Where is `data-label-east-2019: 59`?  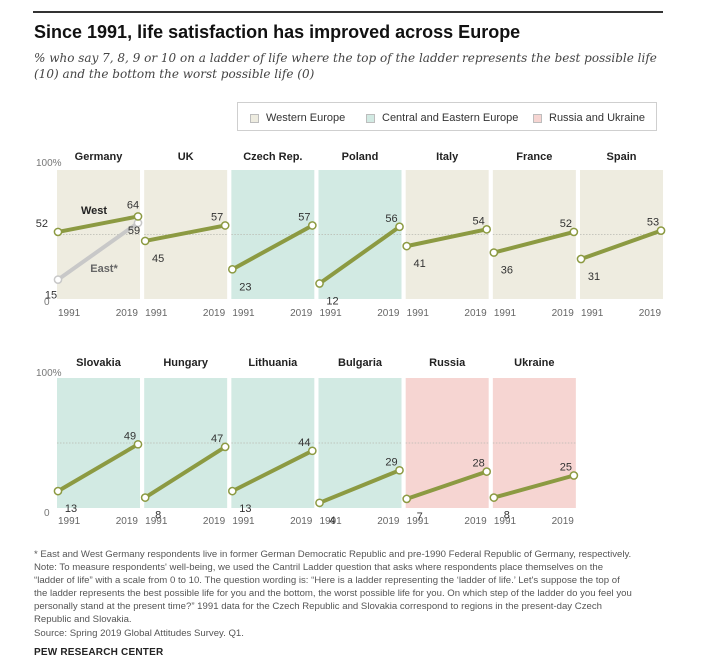
data-label-east-2019: 59 is located at coordinates (134, 231).